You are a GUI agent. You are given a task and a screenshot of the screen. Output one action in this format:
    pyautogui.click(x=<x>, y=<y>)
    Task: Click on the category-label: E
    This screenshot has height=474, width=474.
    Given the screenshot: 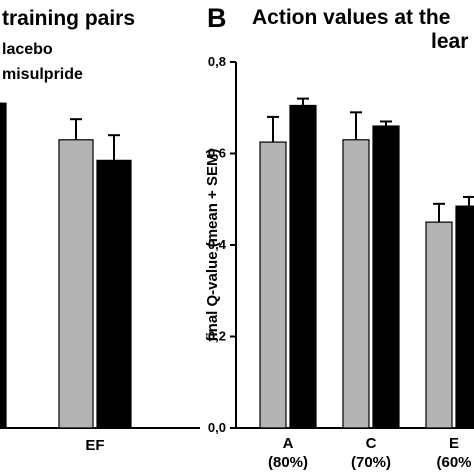 What is the action you would take?
    pyautogui.click(x=454, y=443)
    